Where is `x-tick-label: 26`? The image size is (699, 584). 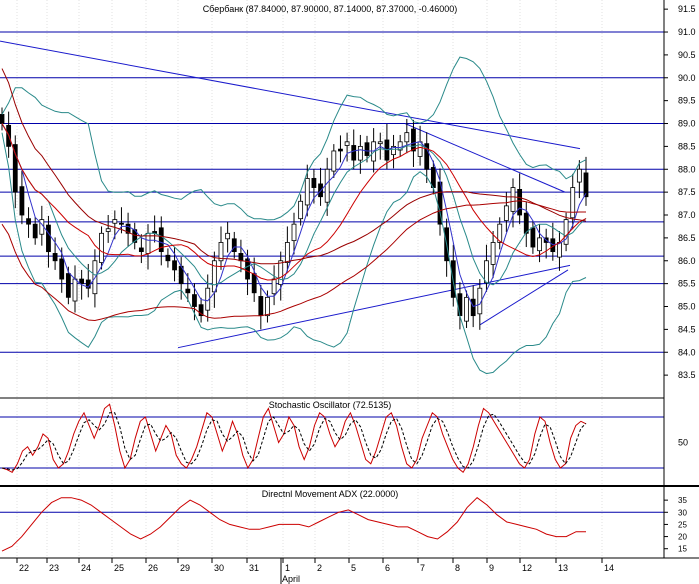 x-tick-label: 26 is located at coordinates (153, 568).